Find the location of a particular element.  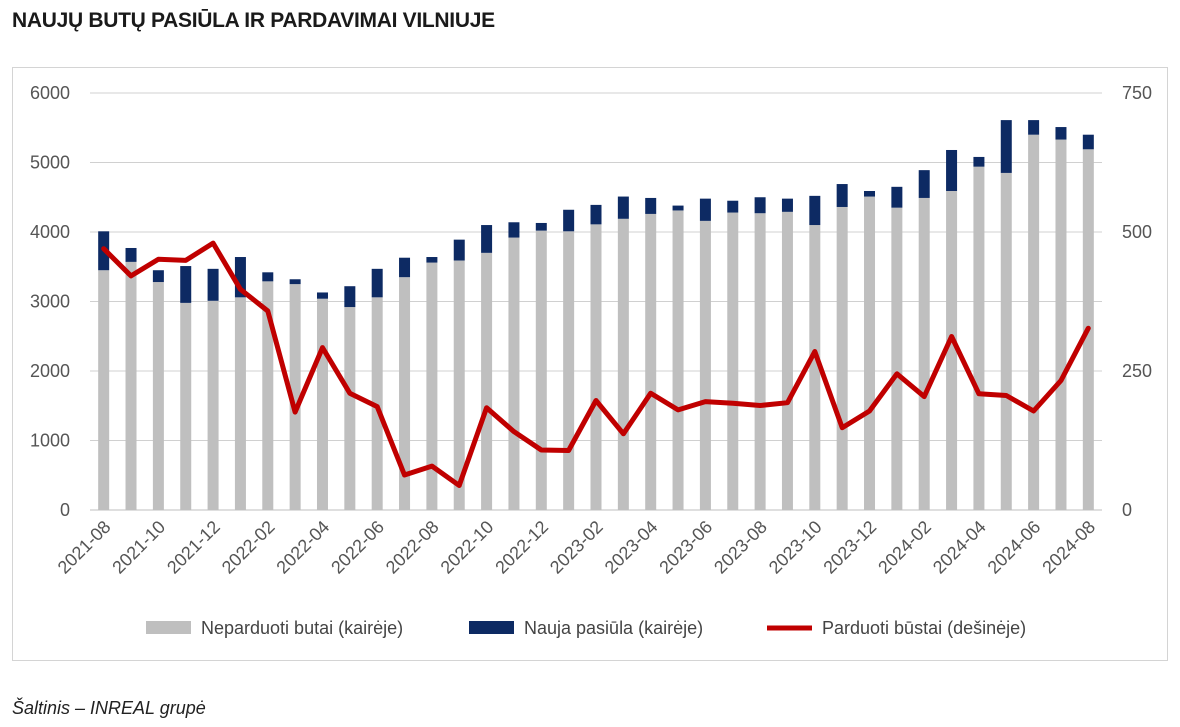

legend-swatch-unsold is located at coordinates (168, 627).